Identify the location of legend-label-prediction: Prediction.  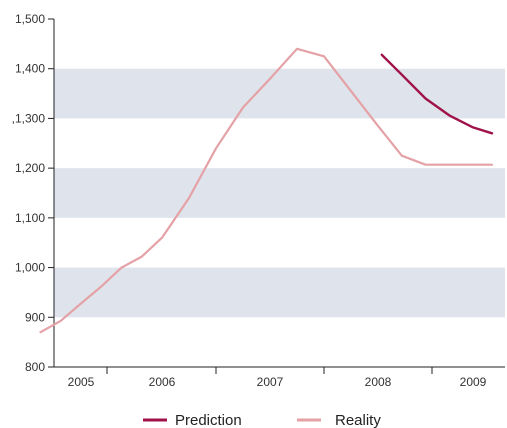
(208, 420).